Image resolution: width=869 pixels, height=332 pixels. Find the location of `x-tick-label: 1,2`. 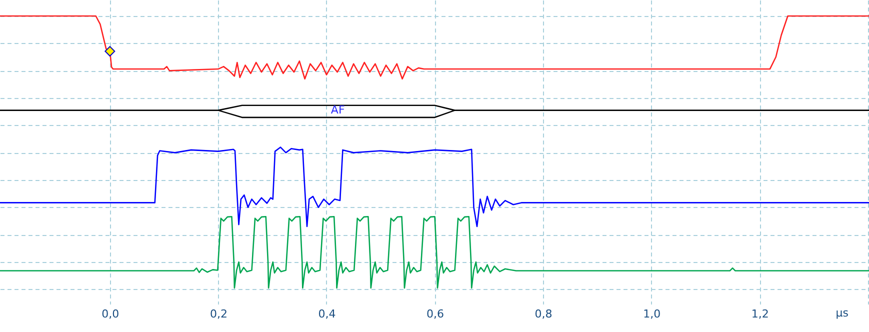

x-tick-label: 1,2 is located at coordinates (760, 314).